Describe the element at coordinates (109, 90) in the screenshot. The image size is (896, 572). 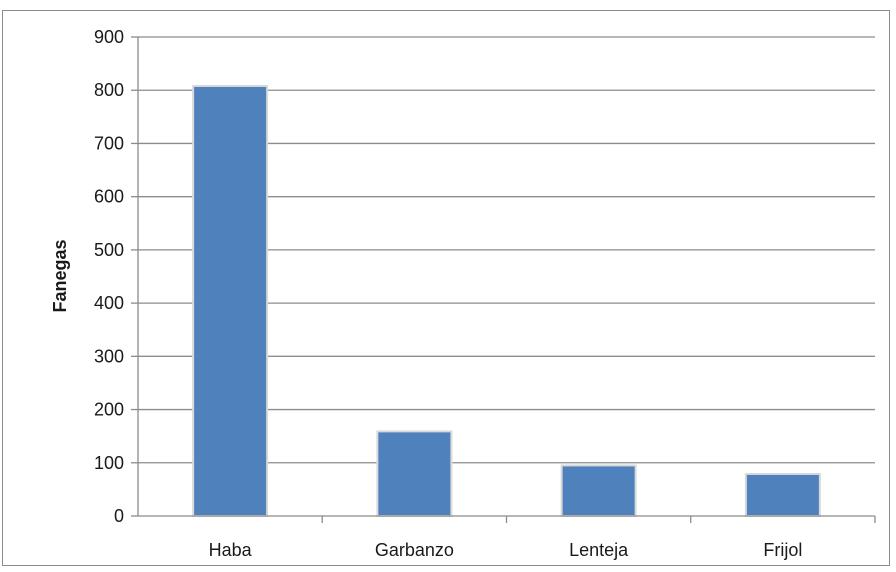
I see `y-tick-label: 800` at that location.